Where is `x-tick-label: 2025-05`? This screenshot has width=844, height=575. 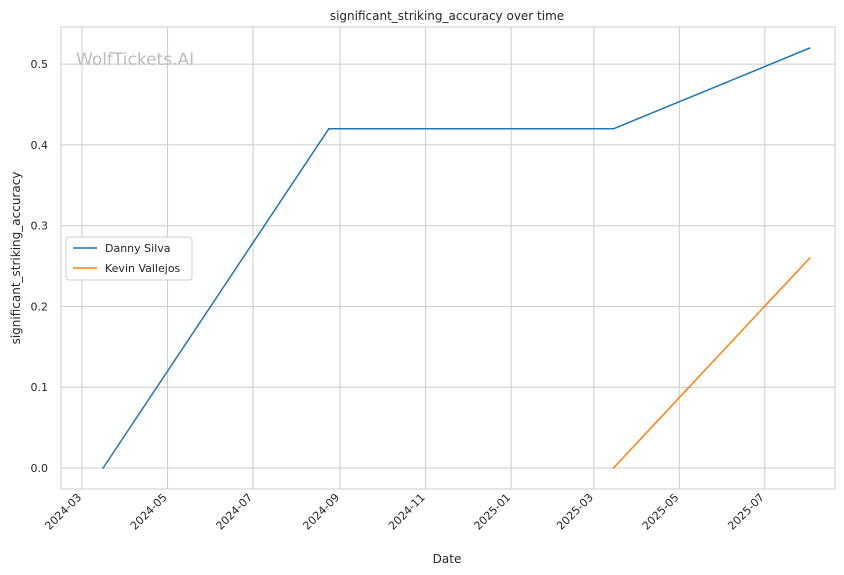 x-tick-label: 2025-05 is located at coordinates (661, 512).